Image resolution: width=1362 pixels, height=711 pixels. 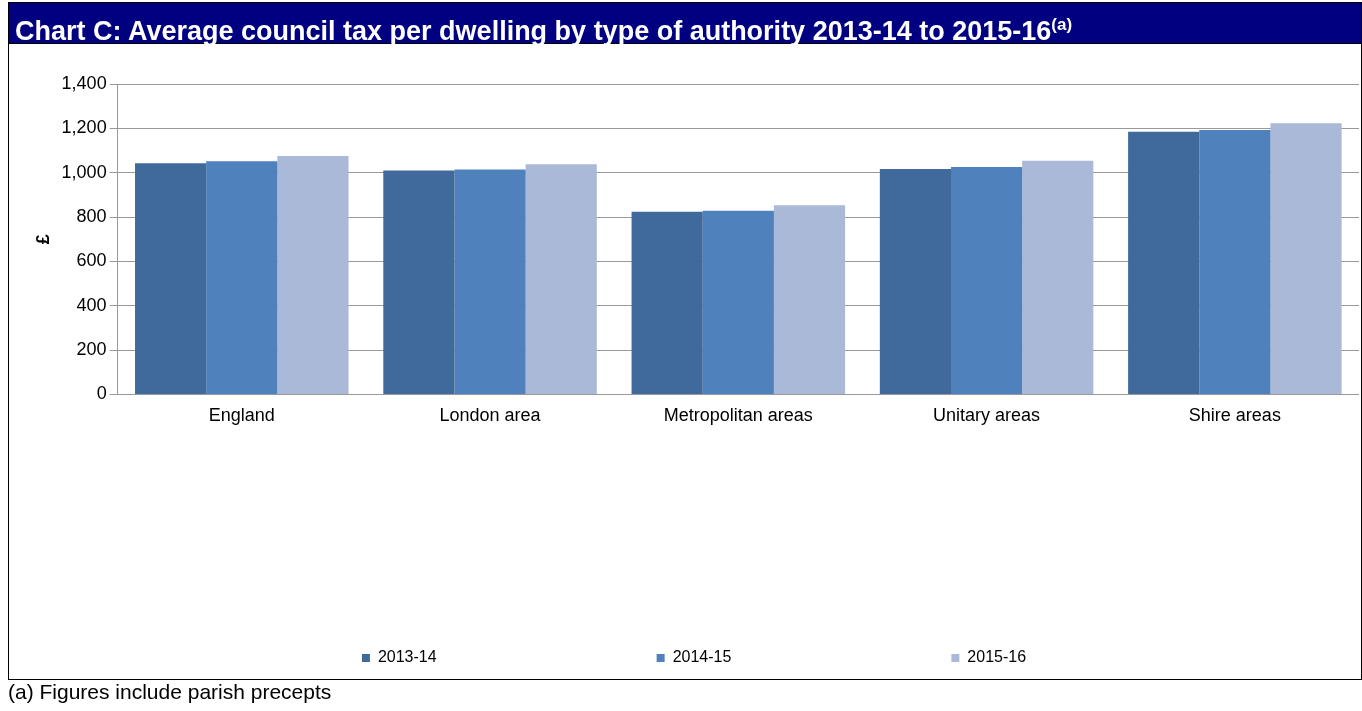 I want to click on x-tick-label: Shire areas, so click(x=1234, y=415).